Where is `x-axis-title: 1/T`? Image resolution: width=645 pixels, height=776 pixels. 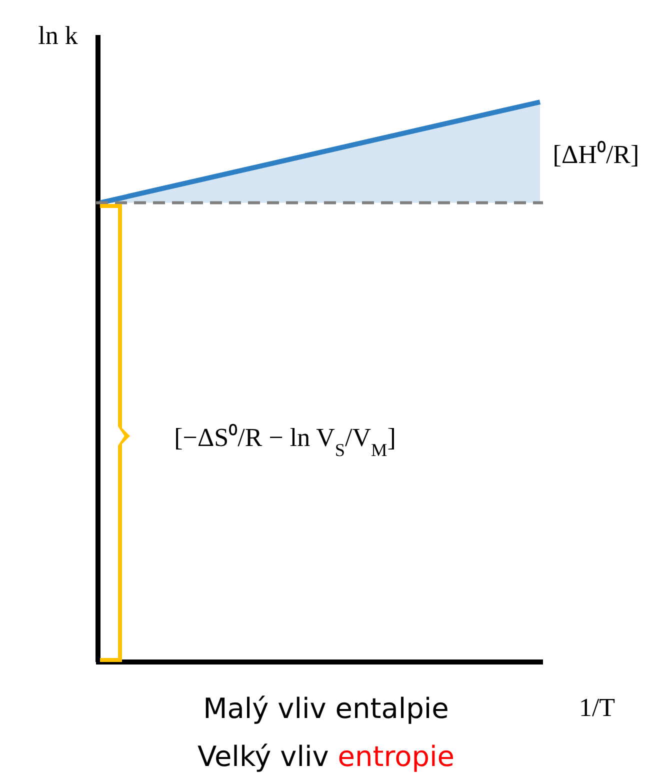 x-axis-title: 1/T is located at coordinates (597, 707).